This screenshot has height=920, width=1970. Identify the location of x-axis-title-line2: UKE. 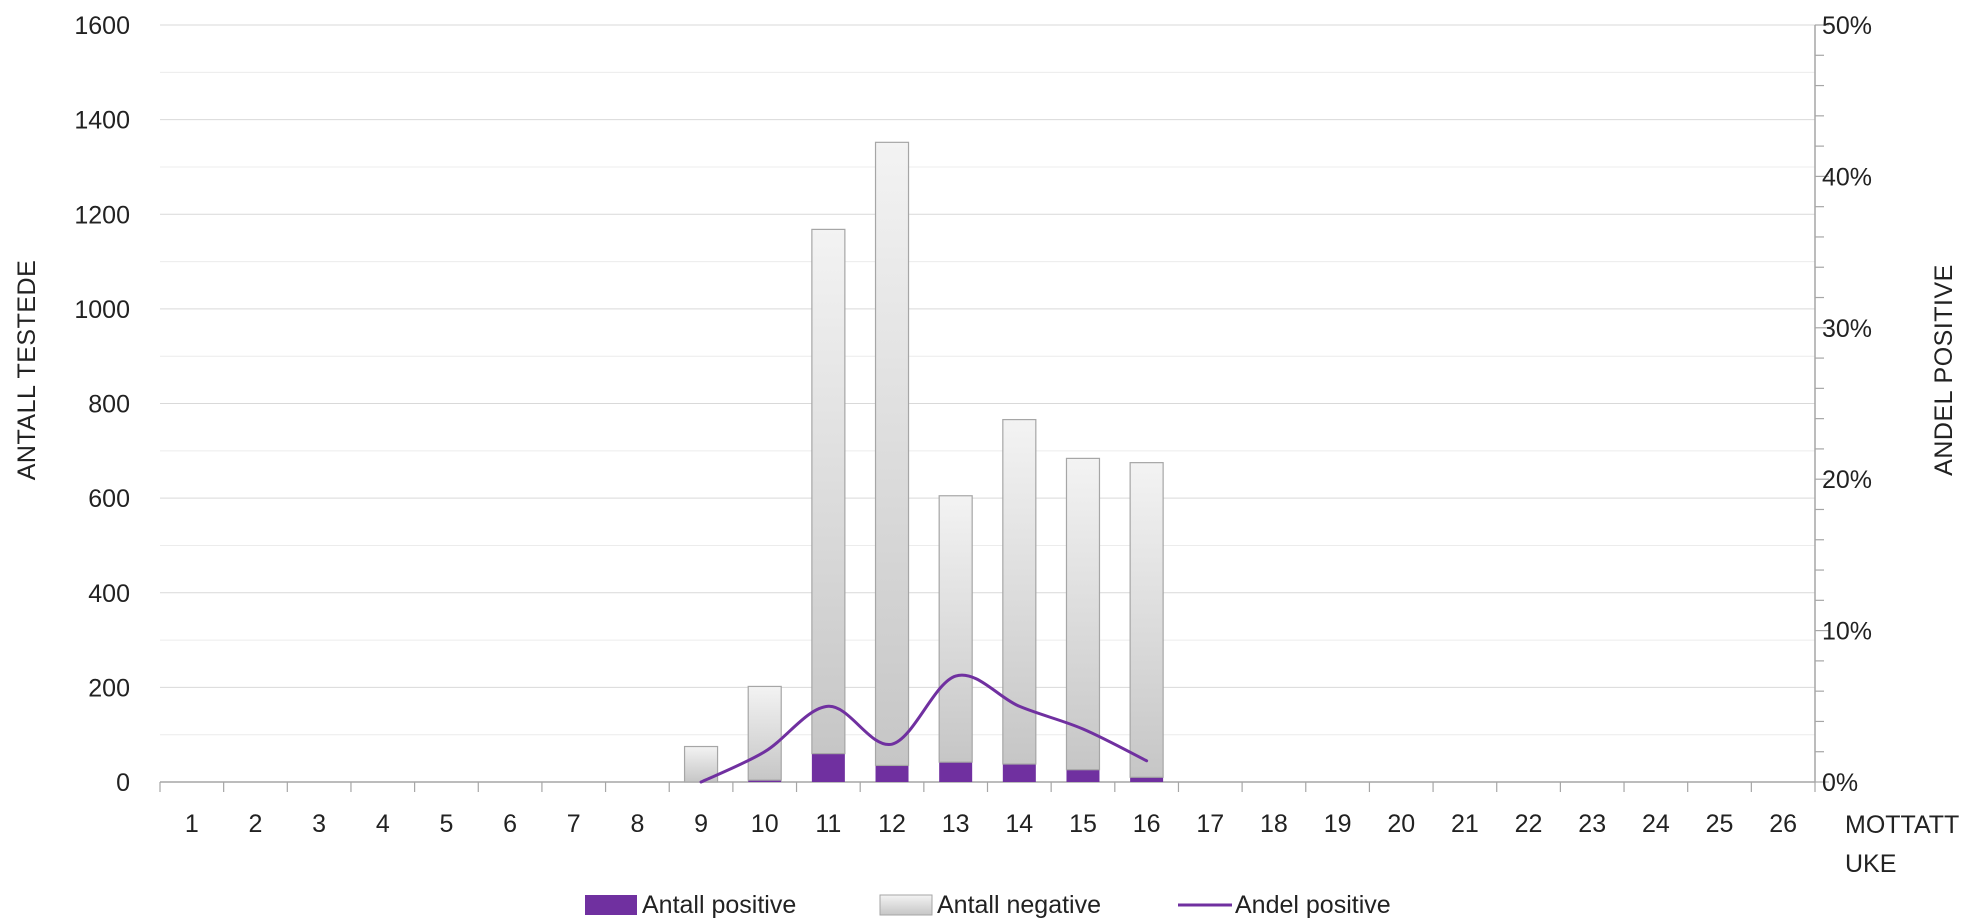
(1870, 864).